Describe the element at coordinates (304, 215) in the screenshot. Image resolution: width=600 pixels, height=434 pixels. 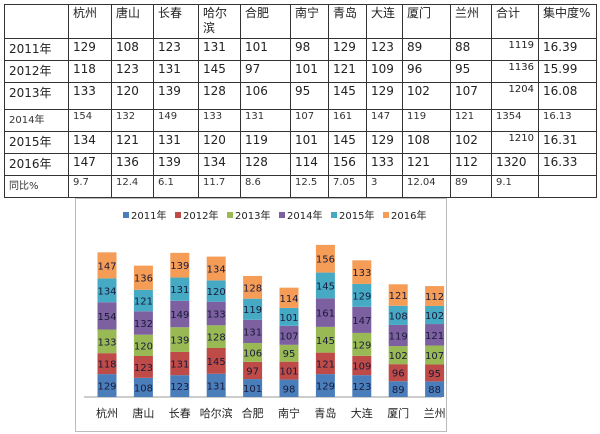
I see `legend-label: 2014年` at that location.